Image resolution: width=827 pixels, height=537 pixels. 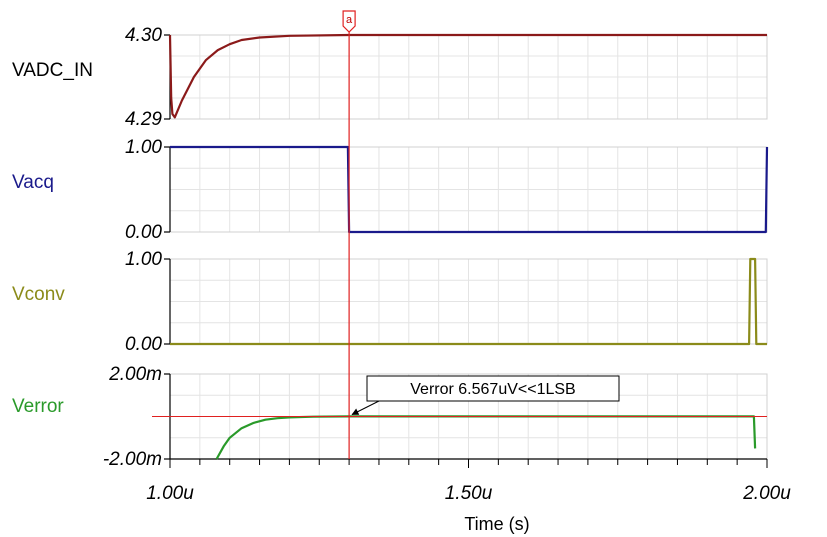 What do you see at coordinates (132, 459) in the screenshot?
I see `y-tick-label: -2.00m` at bounding box center [132, 459].